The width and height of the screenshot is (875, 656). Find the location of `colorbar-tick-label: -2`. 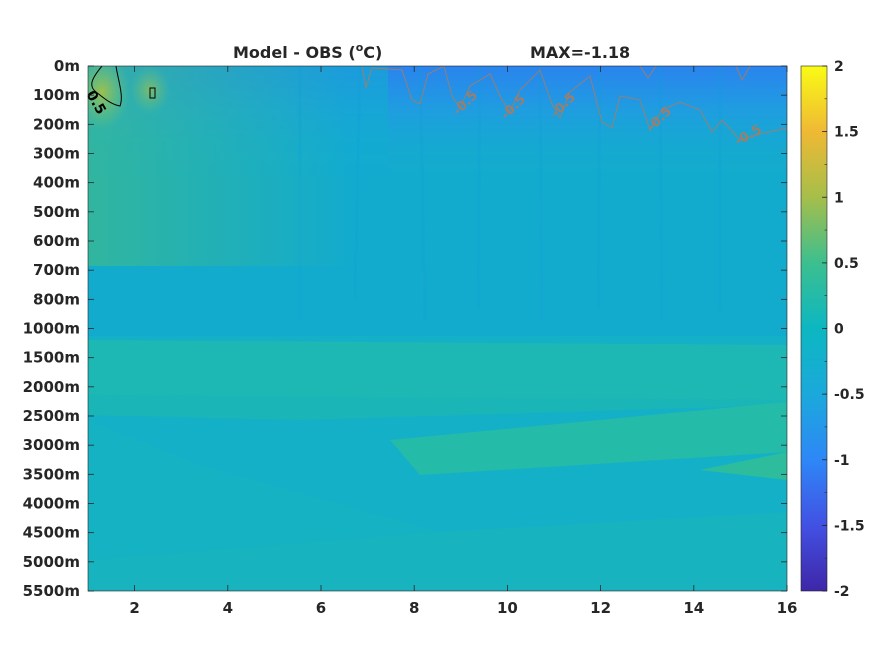

colorbar-tick-label: -2 is located at coordinates (842, 592).